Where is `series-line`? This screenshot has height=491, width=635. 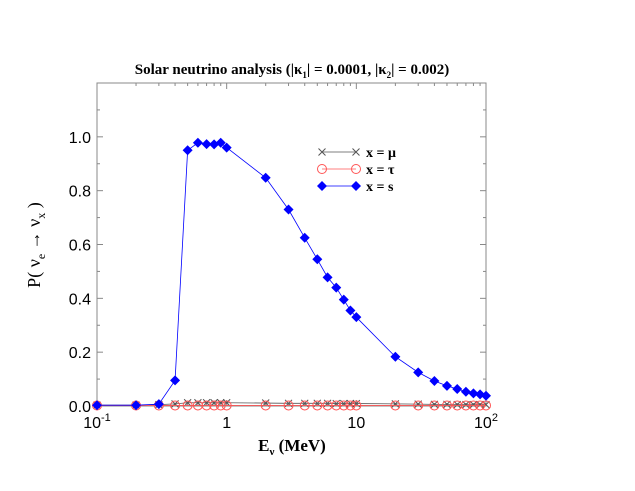 series-line is located at coordinates (291, 404).